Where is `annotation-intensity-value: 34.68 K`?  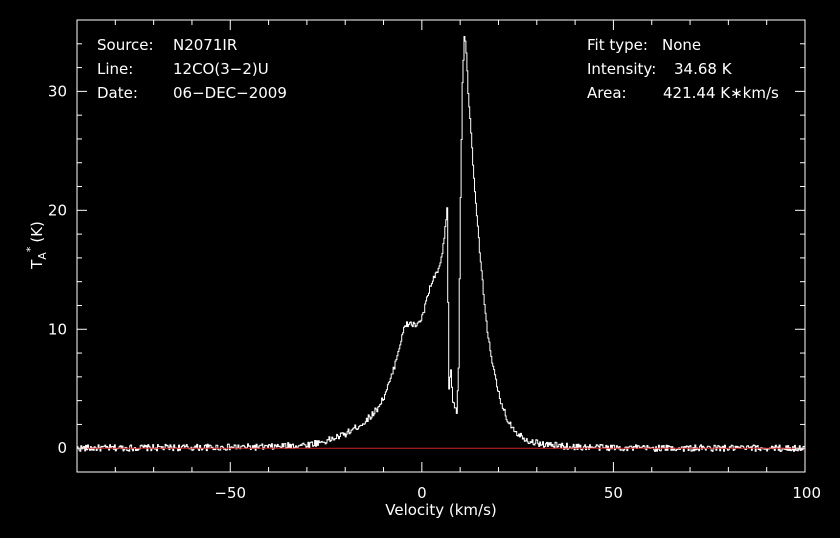 annotation-intensity-value: 34.68 K is located at coordinates (703, 69).